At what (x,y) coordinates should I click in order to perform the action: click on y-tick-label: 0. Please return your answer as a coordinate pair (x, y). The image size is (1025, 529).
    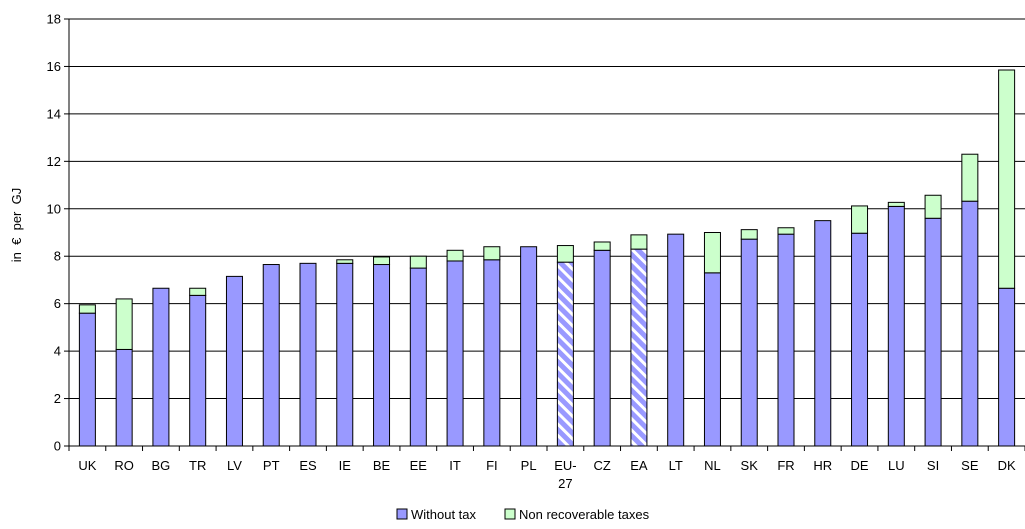
    Looking at the image, I should click on (57, 446).